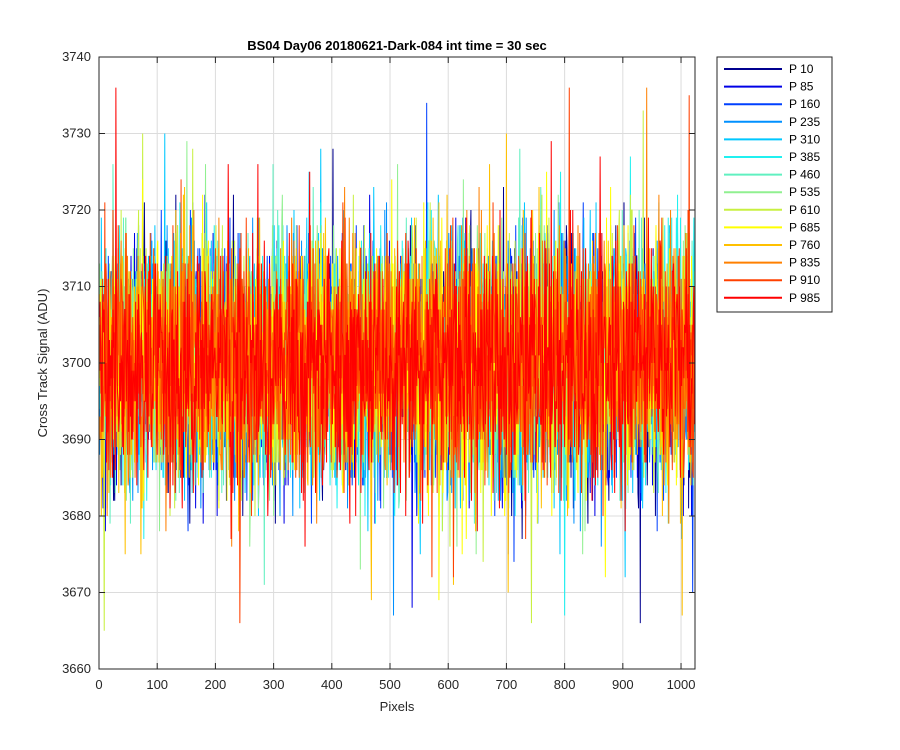 The width and height of the screenshot is (900, 750). Describe the element at coordinates (804, 192) in the screenshot. I see `legend-label: P 535` at that location.